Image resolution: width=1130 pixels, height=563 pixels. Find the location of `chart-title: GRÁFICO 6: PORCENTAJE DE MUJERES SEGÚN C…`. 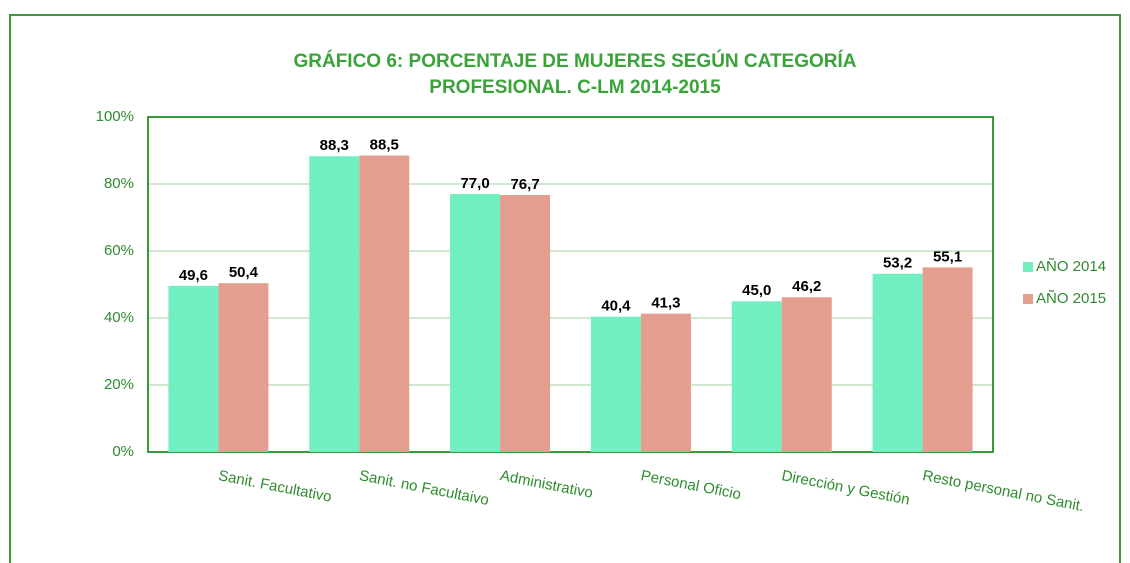

chart-title: GRÁFICO 6: PORCENTAJE DE MUJERES SEGÚN C… is located at coordinates (574, 61).